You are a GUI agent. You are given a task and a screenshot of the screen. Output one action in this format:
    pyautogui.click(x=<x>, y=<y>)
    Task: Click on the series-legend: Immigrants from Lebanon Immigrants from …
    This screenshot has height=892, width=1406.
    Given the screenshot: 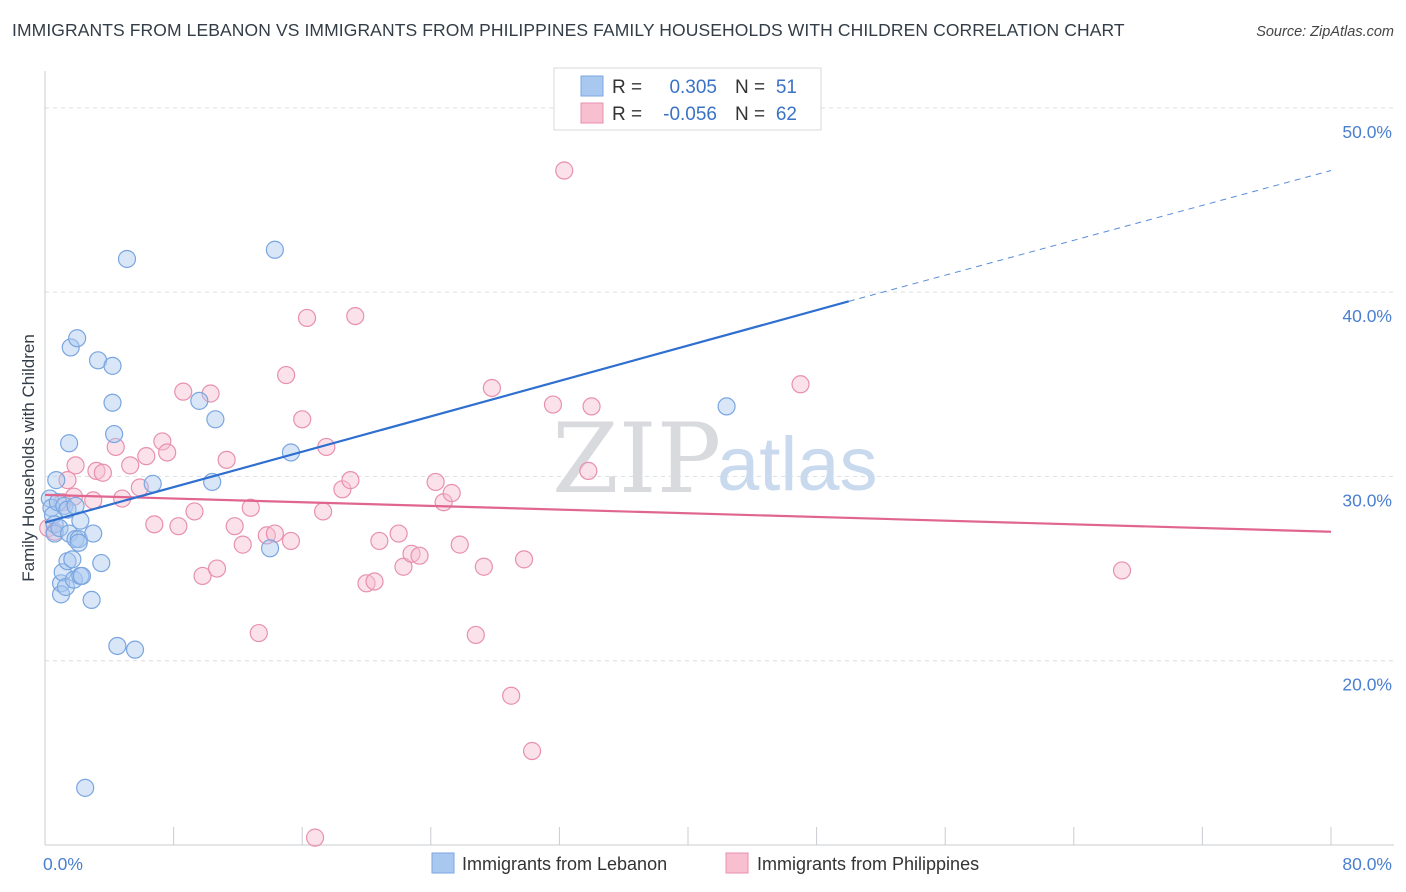 What is the action you would take?
    pyautogui.click(x=705, y=863)
    